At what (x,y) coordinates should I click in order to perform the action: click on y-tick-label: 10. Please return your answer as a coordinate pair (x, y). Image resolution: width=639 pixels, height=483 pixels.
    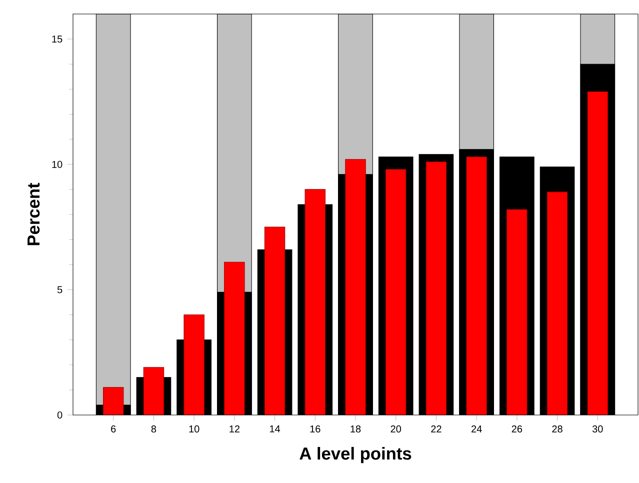
    Looking at the image, I should click on (57, 164).